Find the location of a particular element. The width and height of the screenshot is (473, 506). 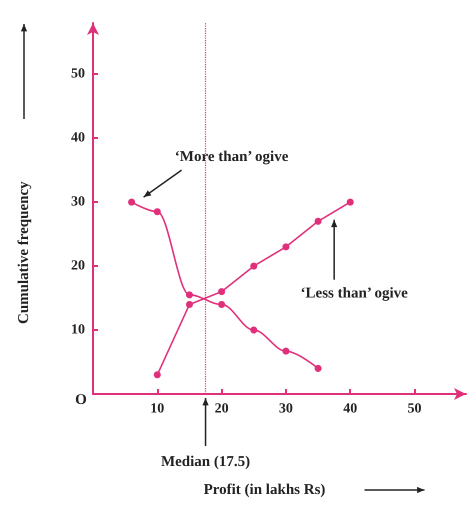

x-tick-label: 30 is located at coordinates (285, 409).